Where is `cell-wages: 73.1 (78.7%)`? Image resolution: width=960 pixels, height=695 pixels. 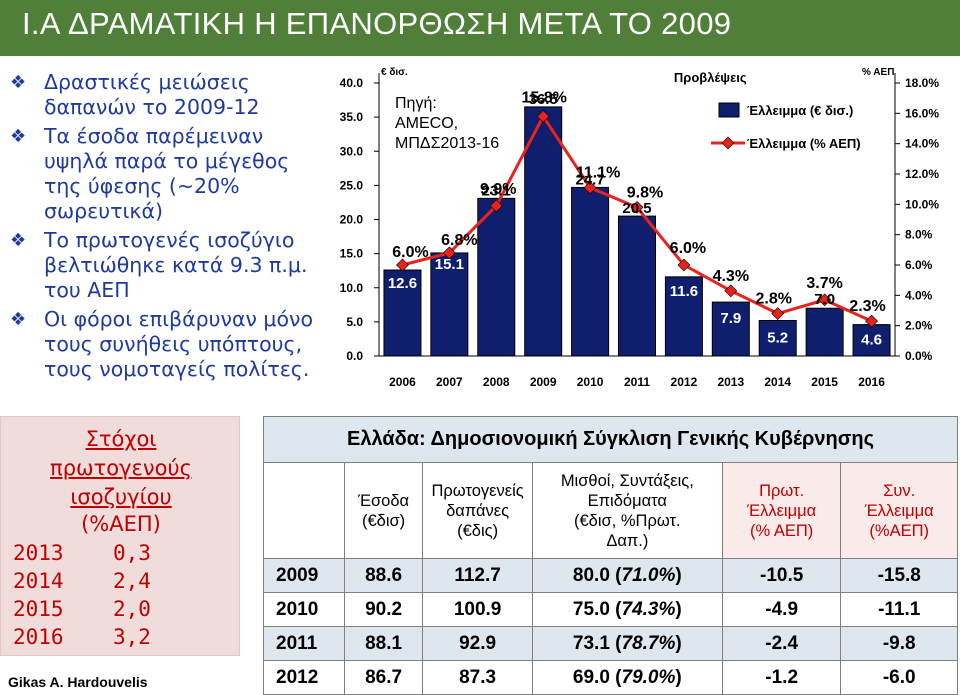 cell-wages: 73.1 (78.7%) is located at coordinates (627, 643).